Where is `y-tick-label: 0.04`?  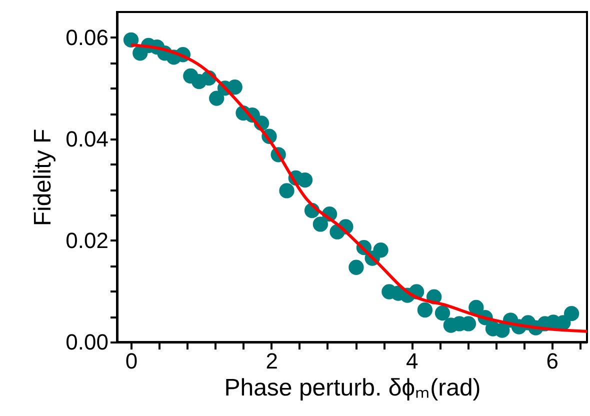 y-tick-label: 0.04 is located at coordinates (87, 139).